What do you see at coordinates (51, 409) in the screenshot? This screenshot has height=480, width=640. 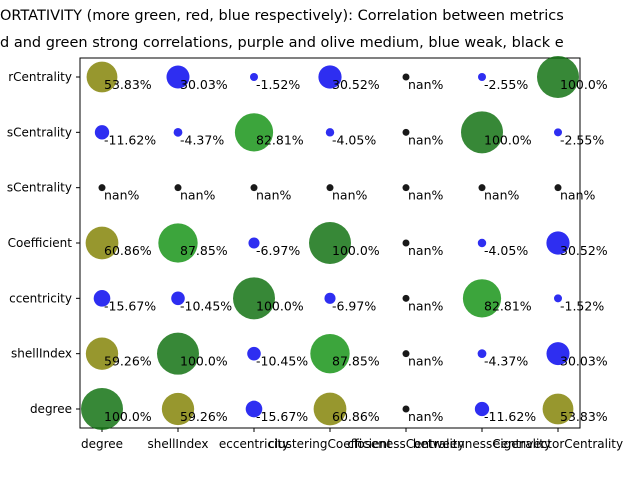 I see `y-tick-label: degree` at bounding box center [51, 409].